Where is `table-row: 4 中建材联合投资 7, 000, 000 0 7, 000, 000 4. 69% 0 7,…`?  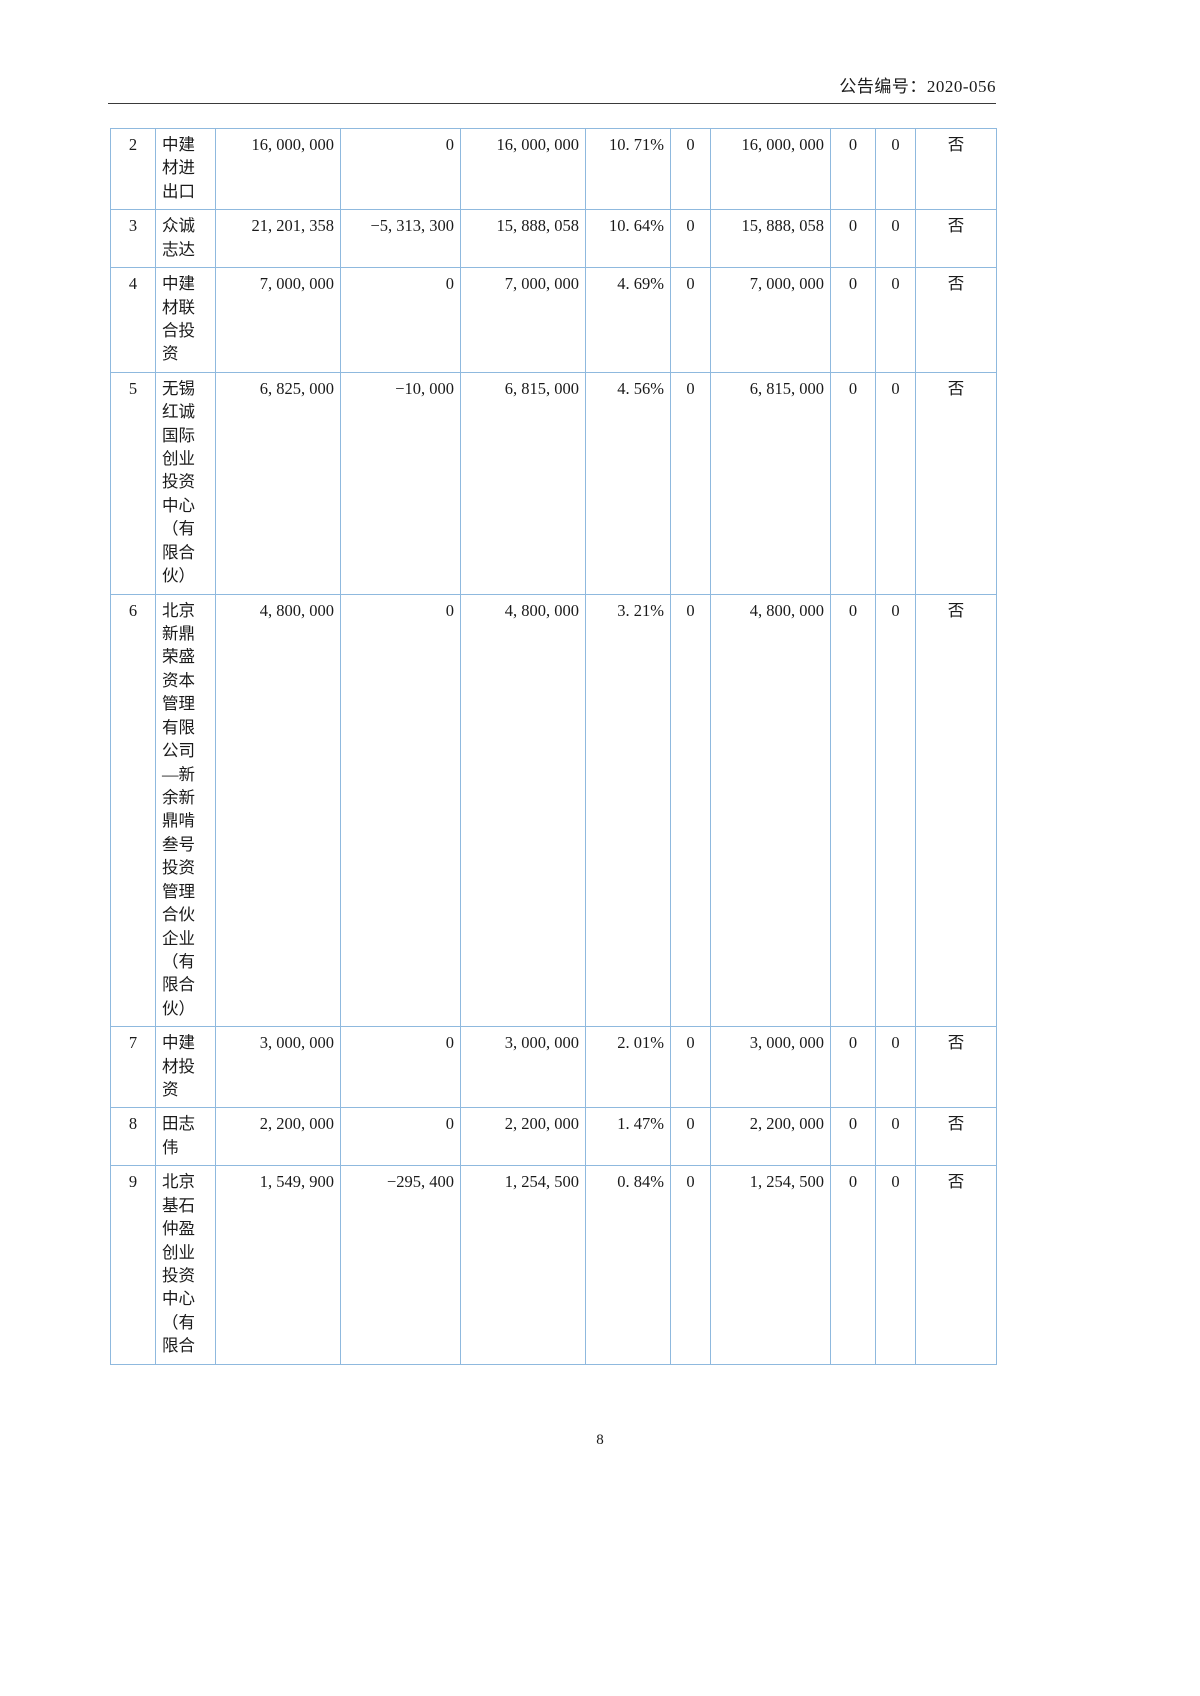
table-row: 4 中建材联合投资 7, 000, 000 0 7, 000, 000 4. 69% 0 7,… is located at coordinates (553, 320).